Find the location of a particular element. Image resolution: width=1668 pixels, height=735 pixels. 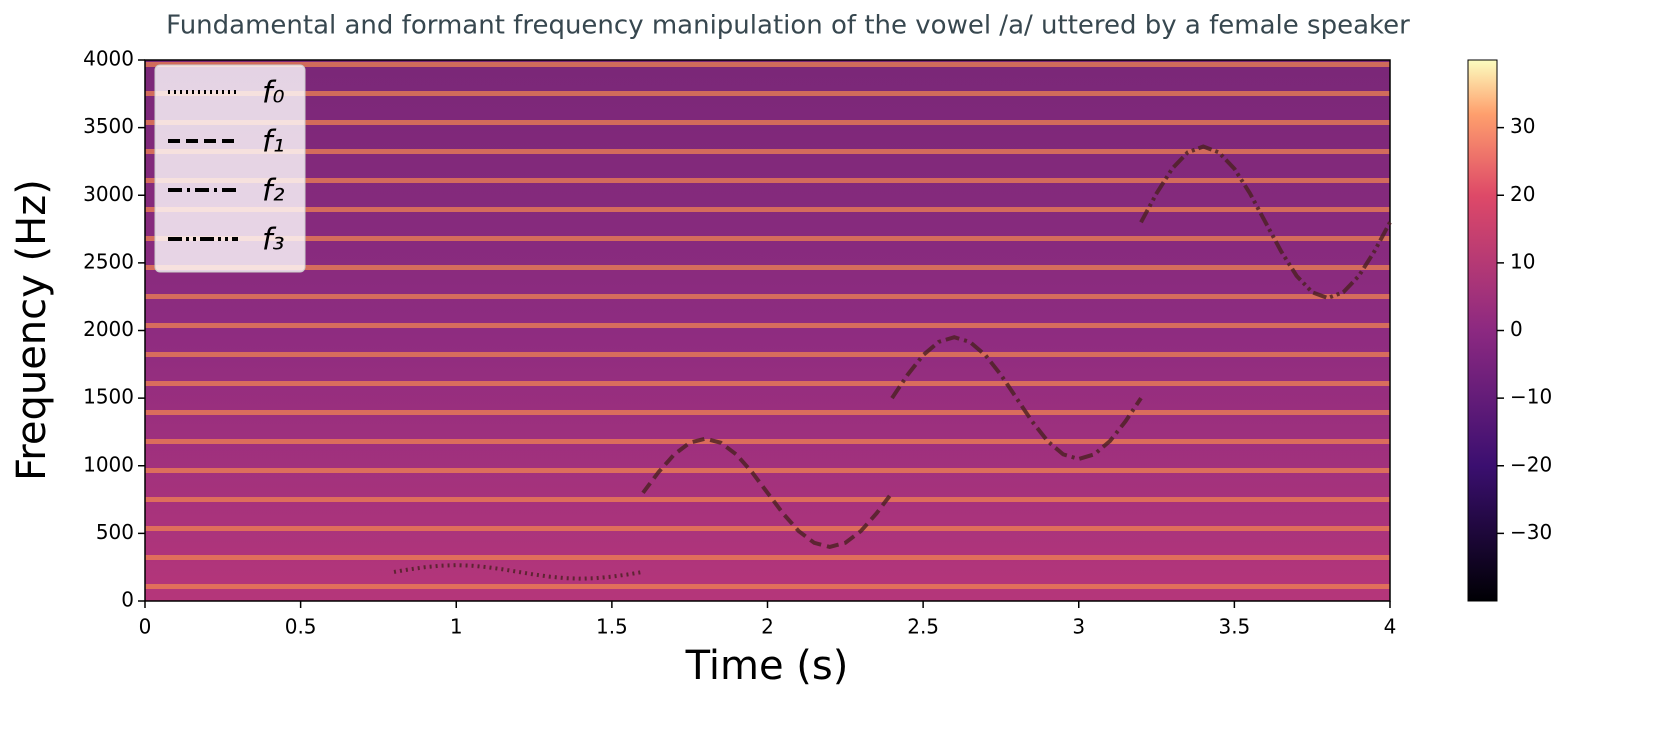

y-tick-label: 1000 is located at coordinates (108, 464).